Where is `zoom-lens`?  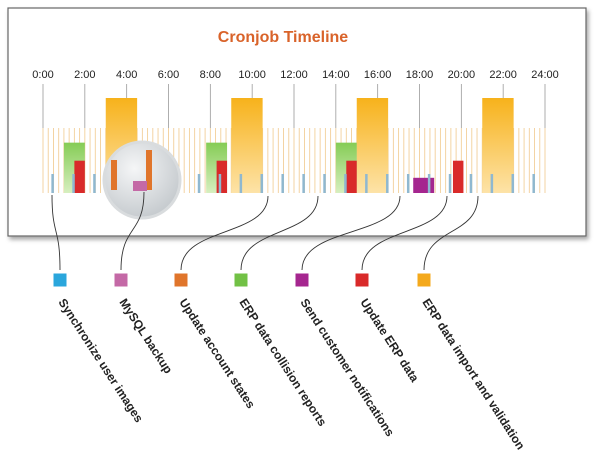
zoom-lens is located at coordinates (142, 180).